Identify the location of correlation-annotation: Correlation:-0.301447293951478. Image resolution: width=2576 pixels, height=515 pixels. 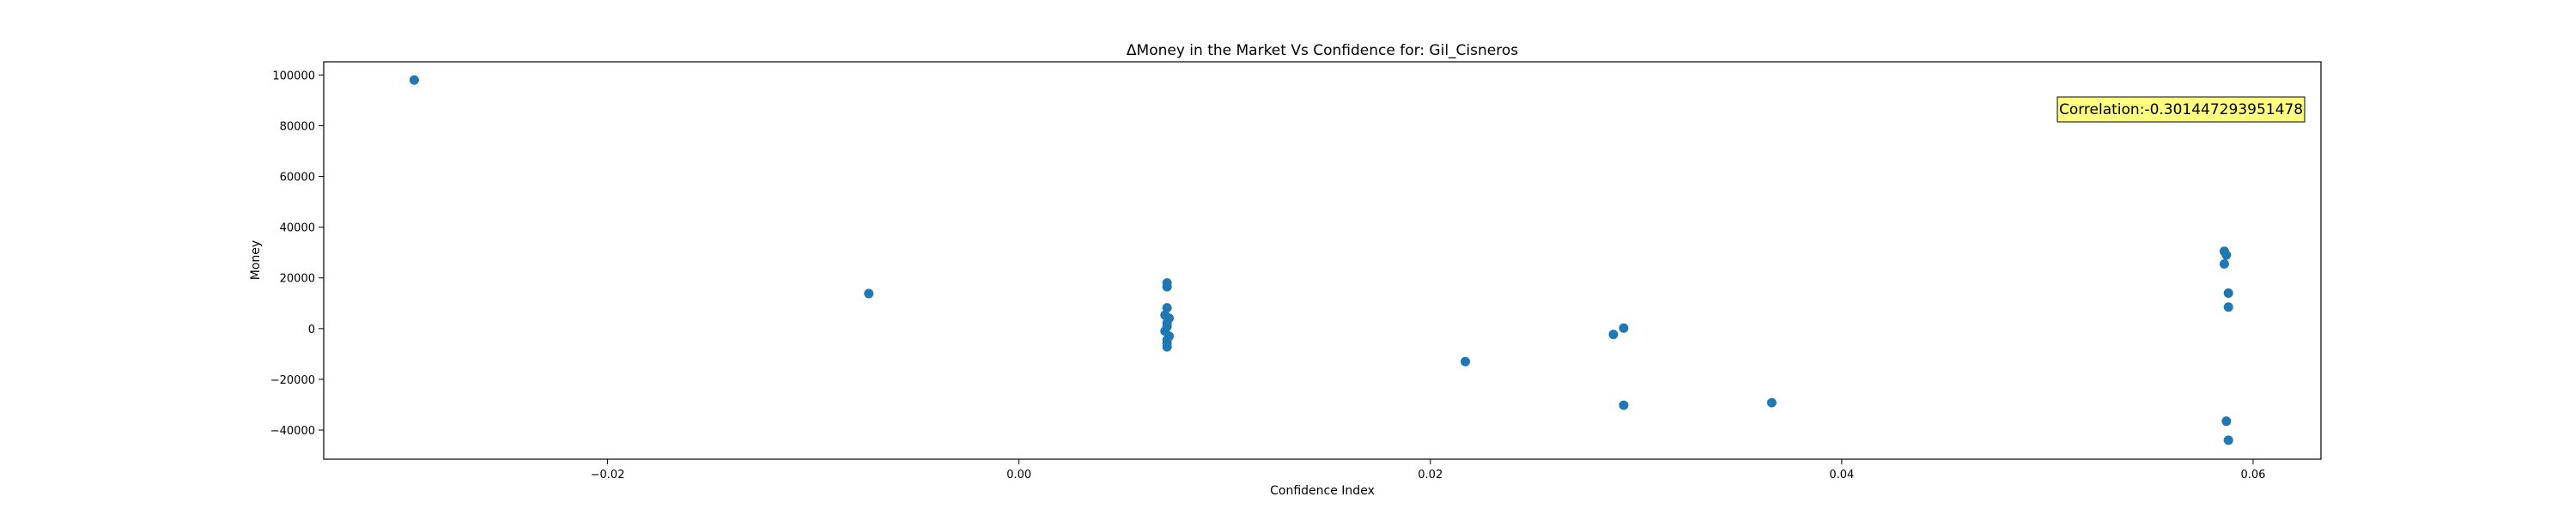
(2181, 109).